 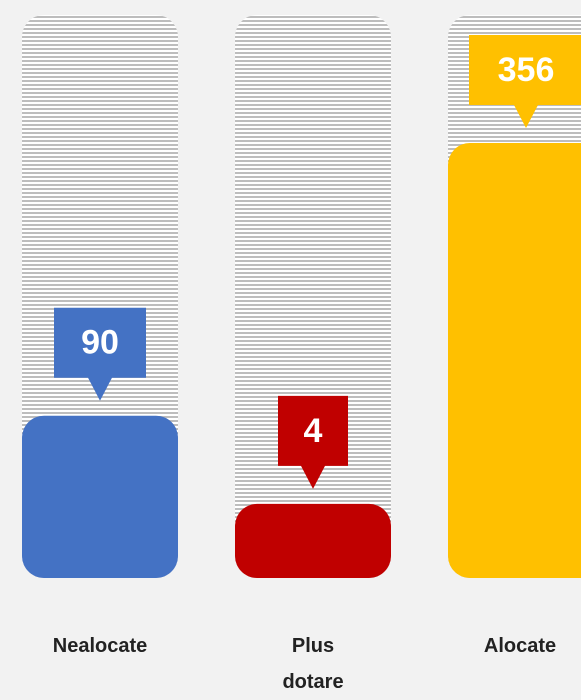 What do you see at coordinates (526, 70) in the screenshot?
I see `value-label: 356` at bounding box center [526, 70].